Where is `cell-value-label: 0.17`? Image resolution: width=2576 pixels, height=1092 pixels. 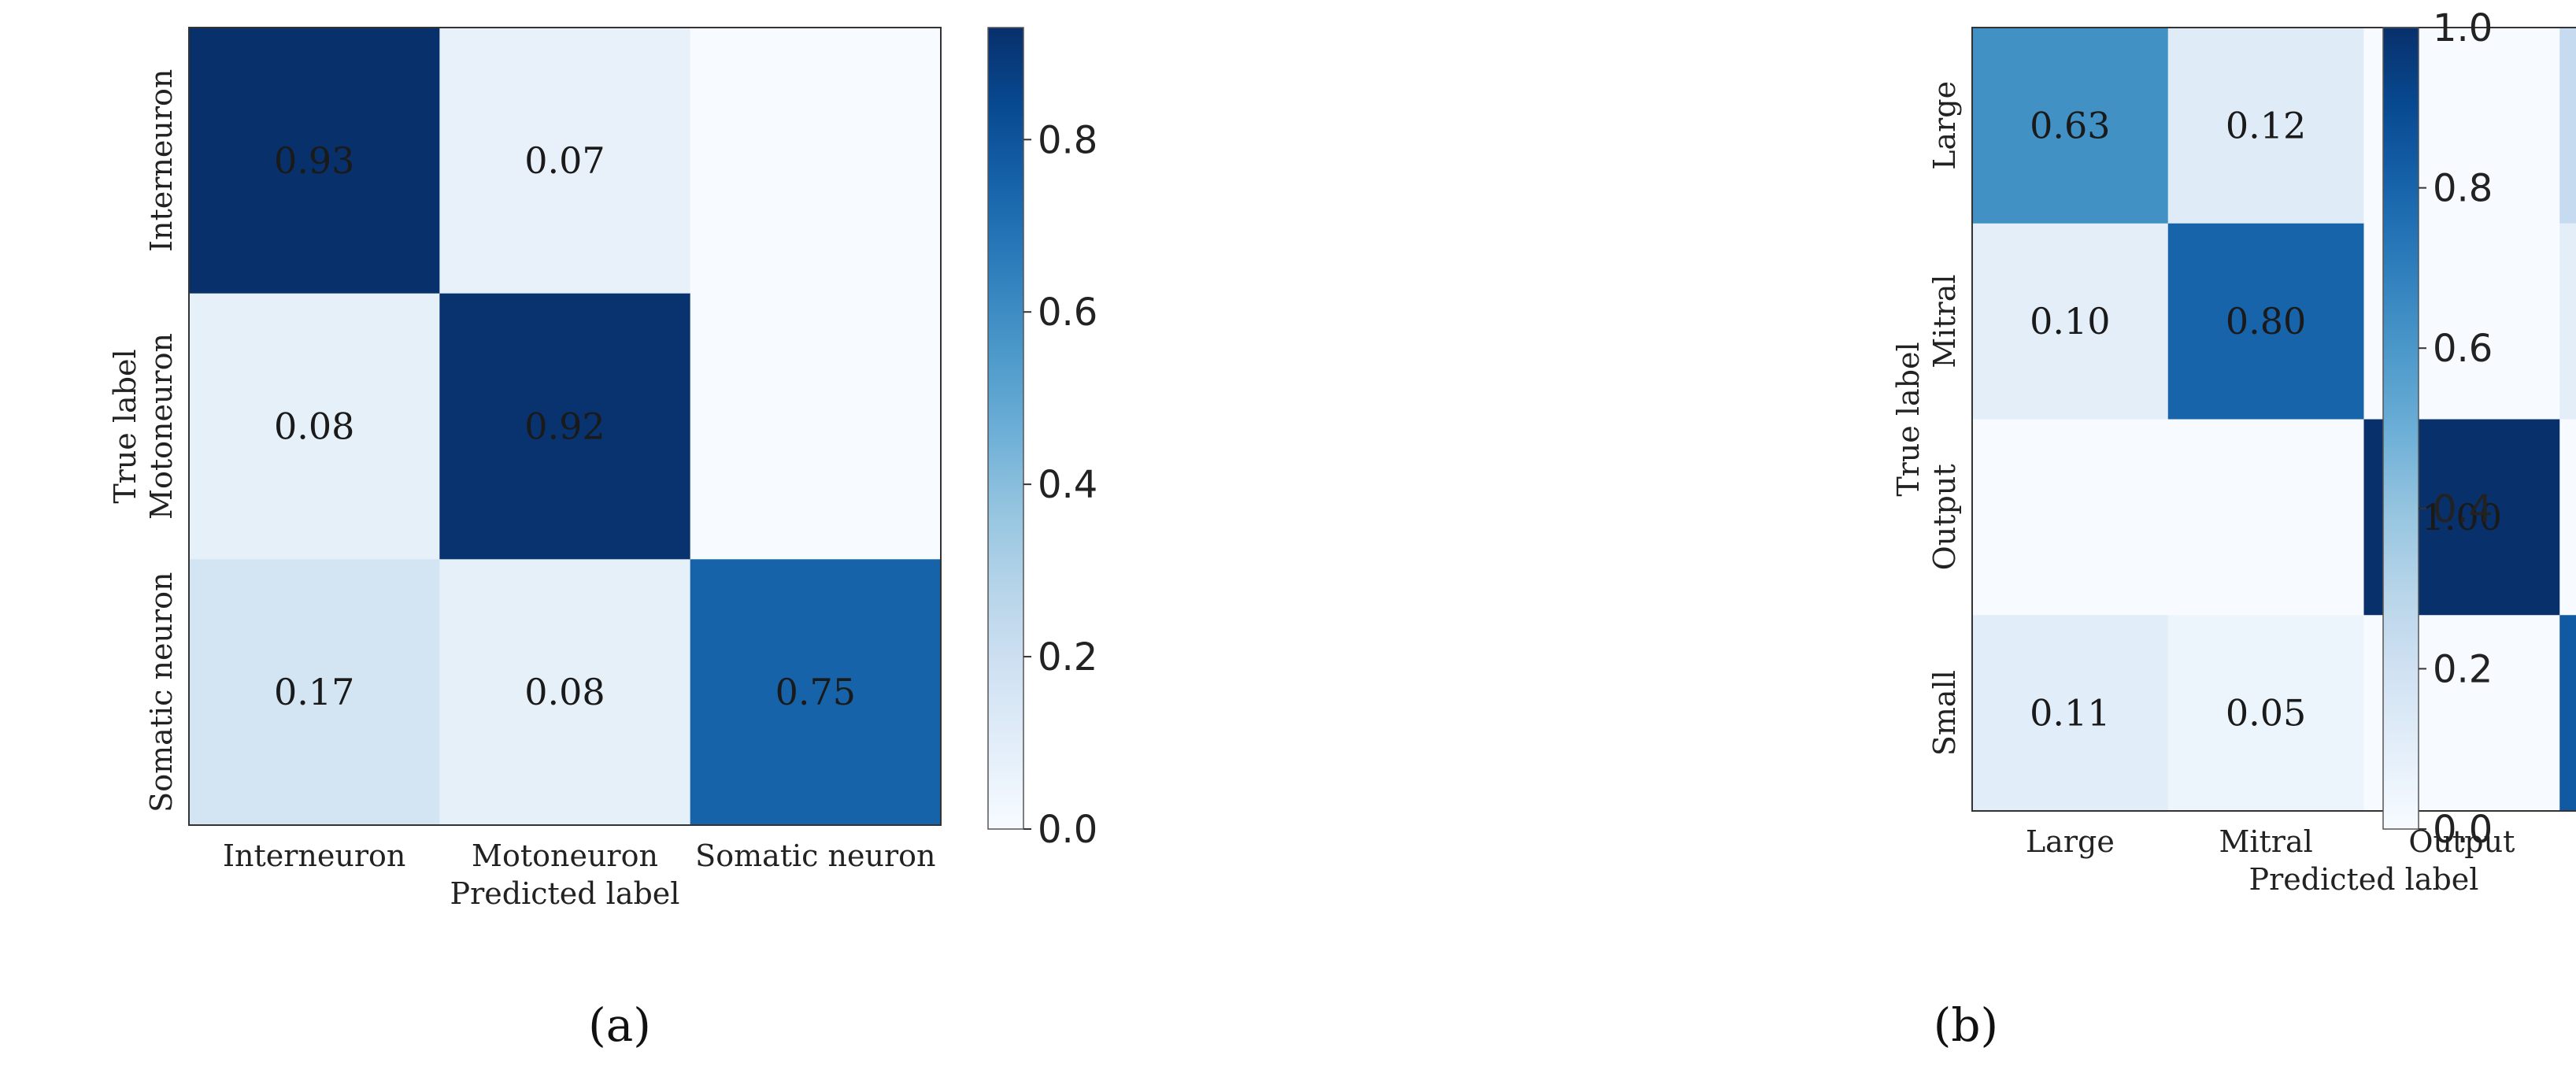 cell-value-label: 0.17 is located at coordinates (314, 692).